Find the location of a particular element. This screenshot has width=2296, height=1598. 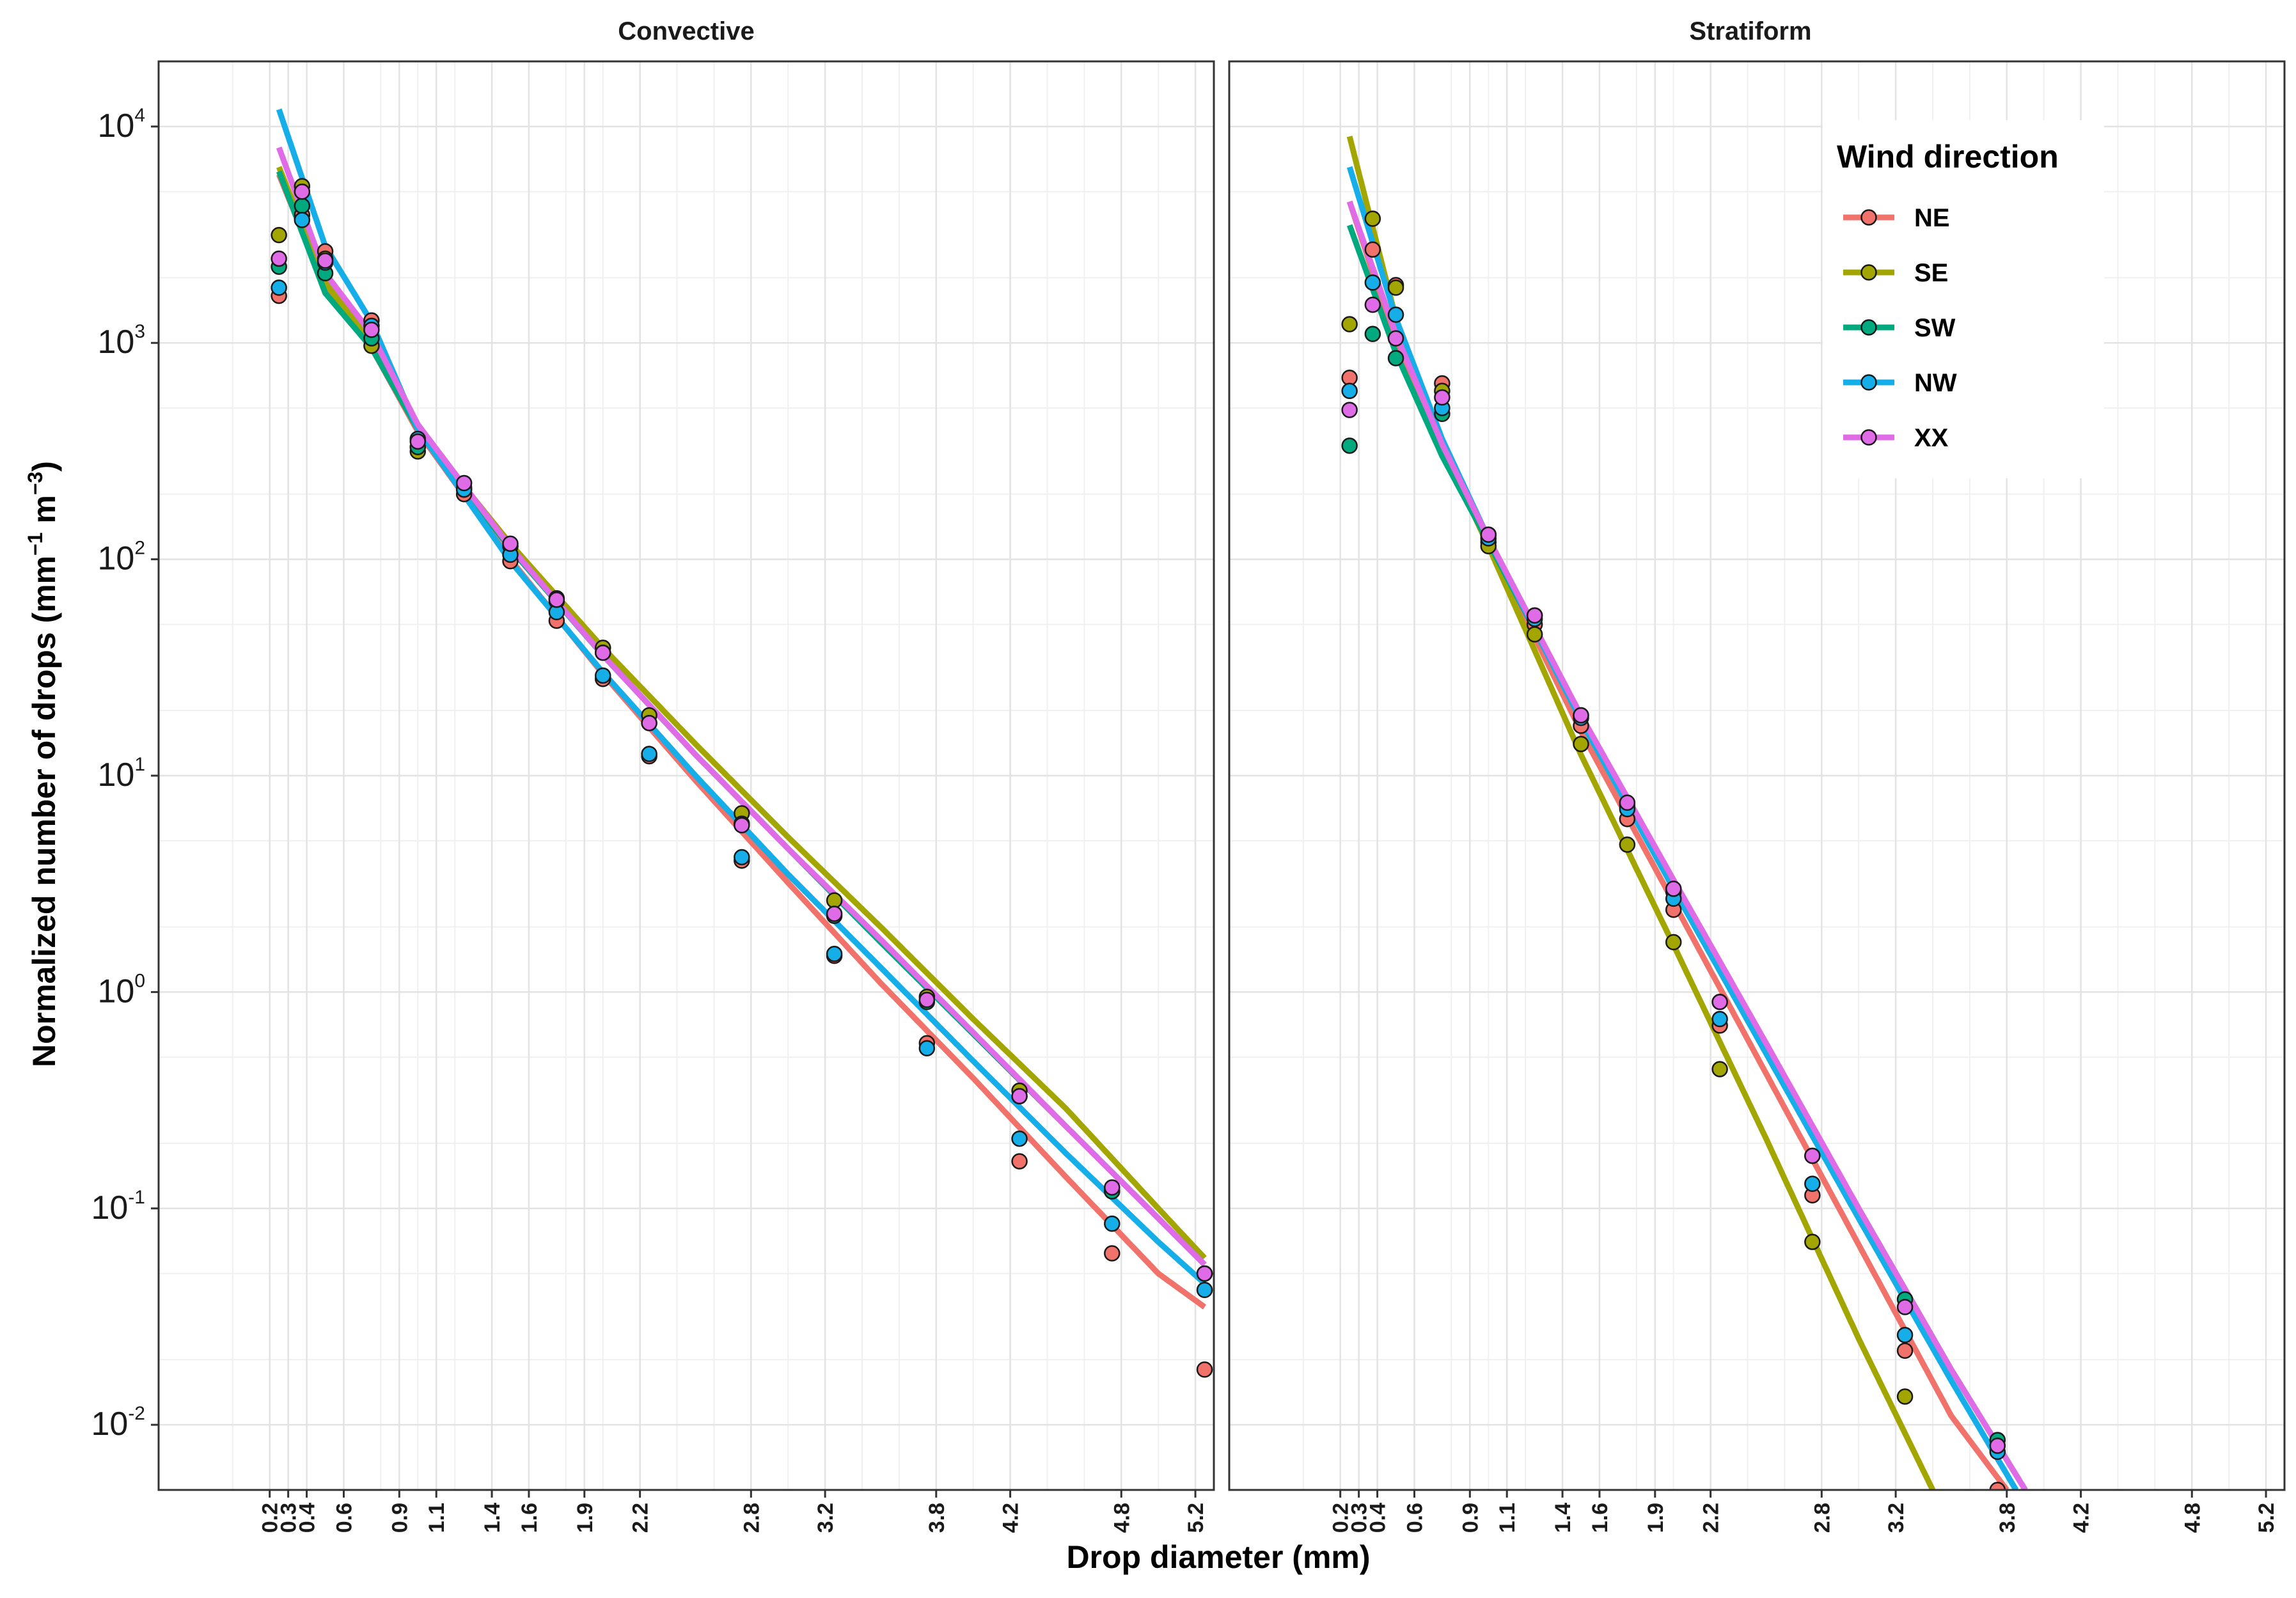

y-tick-label: 10² is located at coordinates (121, 557).